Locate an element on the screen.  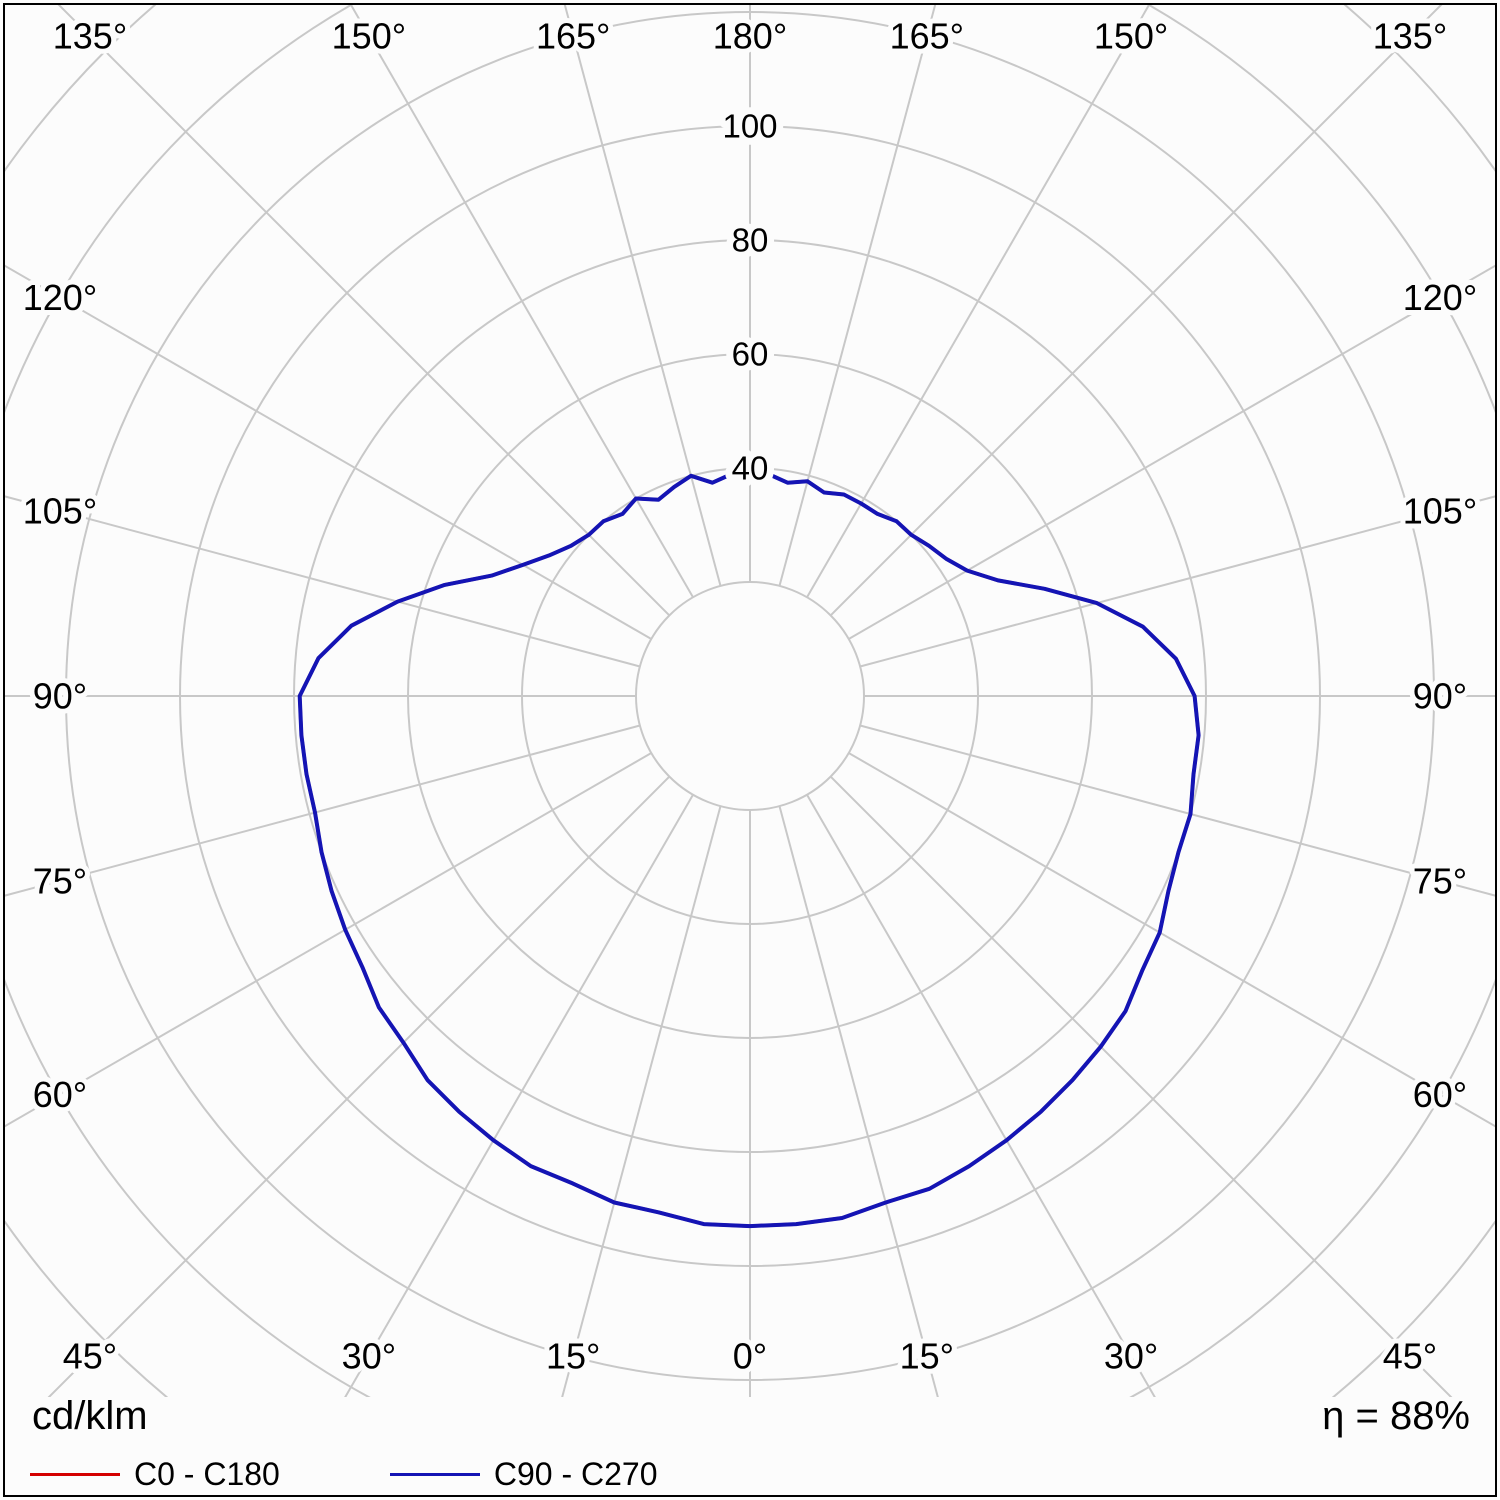
efficiency-label: η = 88% is located at coordinates (1396, 1416).